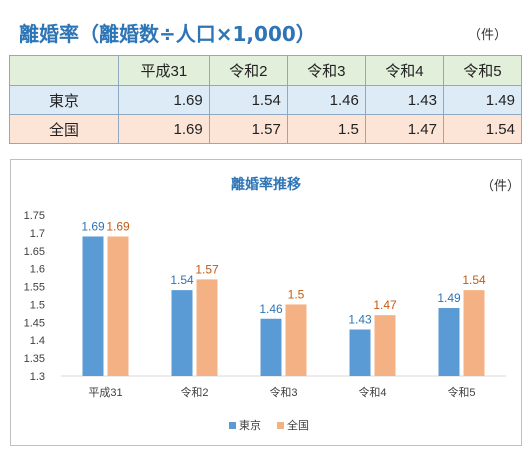 This screenshot has width=531, height=454. What do you see at coordinates (37, 234) in the screenshot?
I see `y-tick-label: 1.7` at bounding box center [37, 234].